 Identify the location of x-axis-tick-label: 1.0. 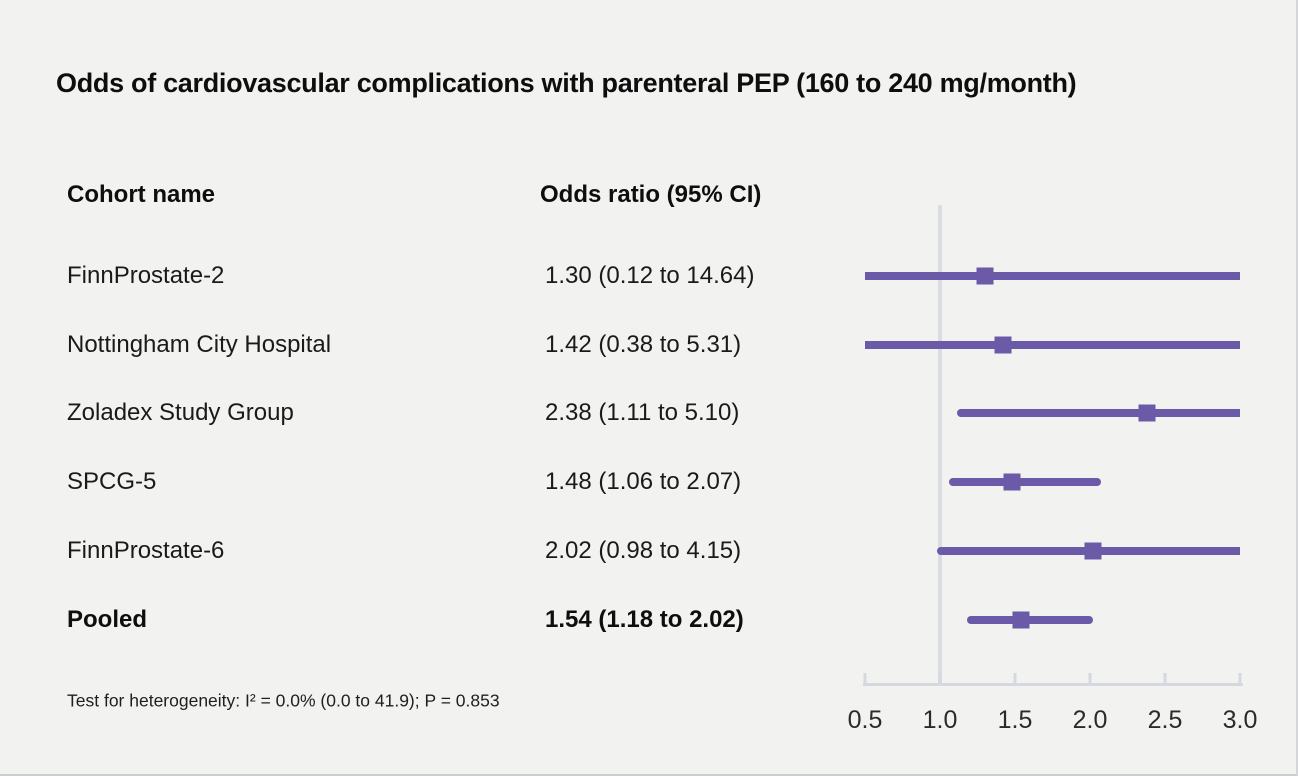
(940, 720).